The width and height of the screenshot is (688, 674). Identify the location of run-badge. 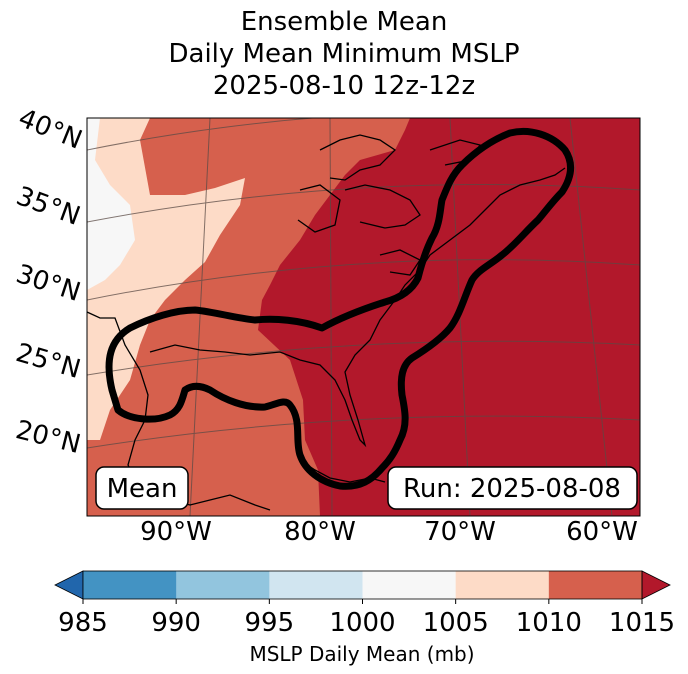
(512, 488).